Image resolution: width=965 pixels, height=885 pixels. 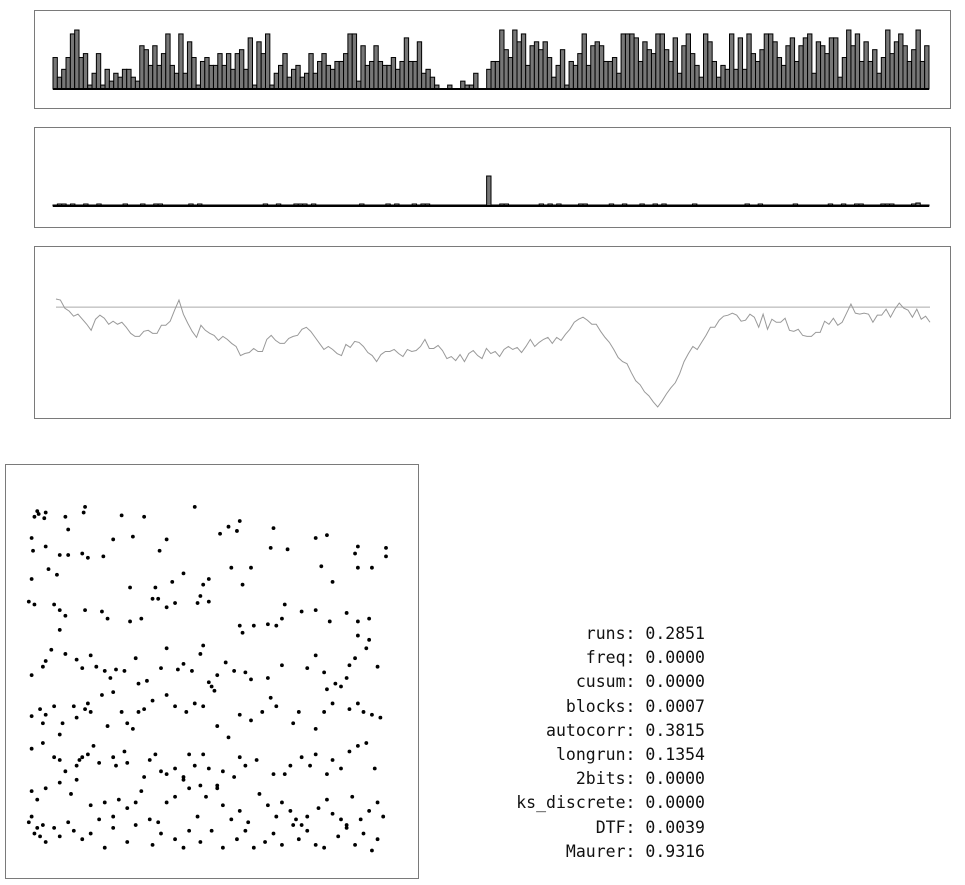 I want to click on stat-label: freq:, so click(x=610, y=658).